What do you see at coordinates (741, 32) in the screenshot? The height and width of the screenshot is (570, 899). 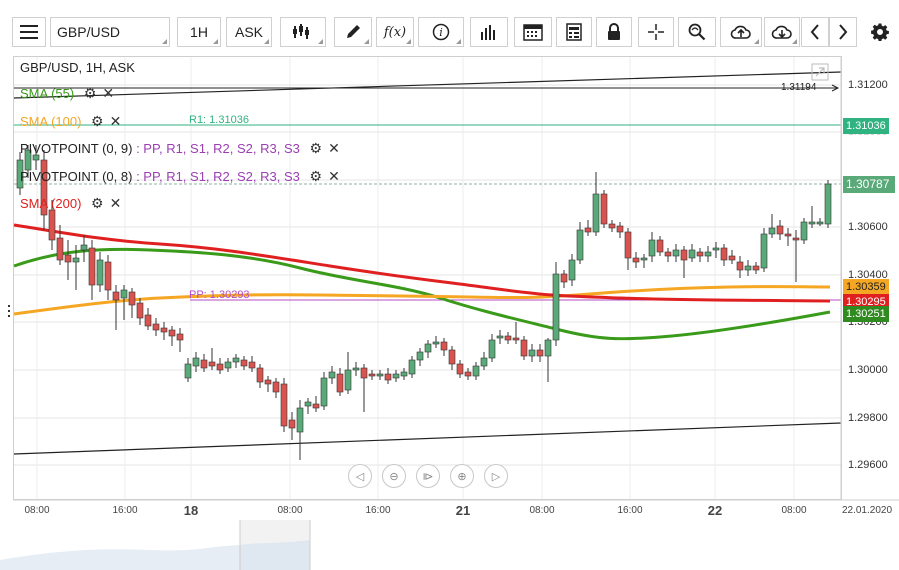 I see `upload-button` at bounding box center [741, 32].